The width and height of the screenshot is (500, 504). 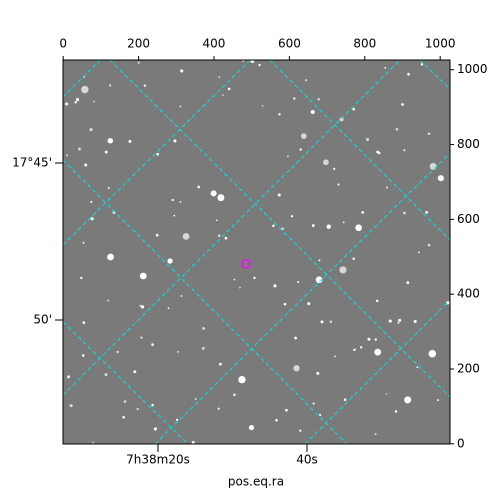 What do you see at coordinates (289, 44) in the screenshot?
I see `x-tick-label: 600` at bounding box center [289, 44].